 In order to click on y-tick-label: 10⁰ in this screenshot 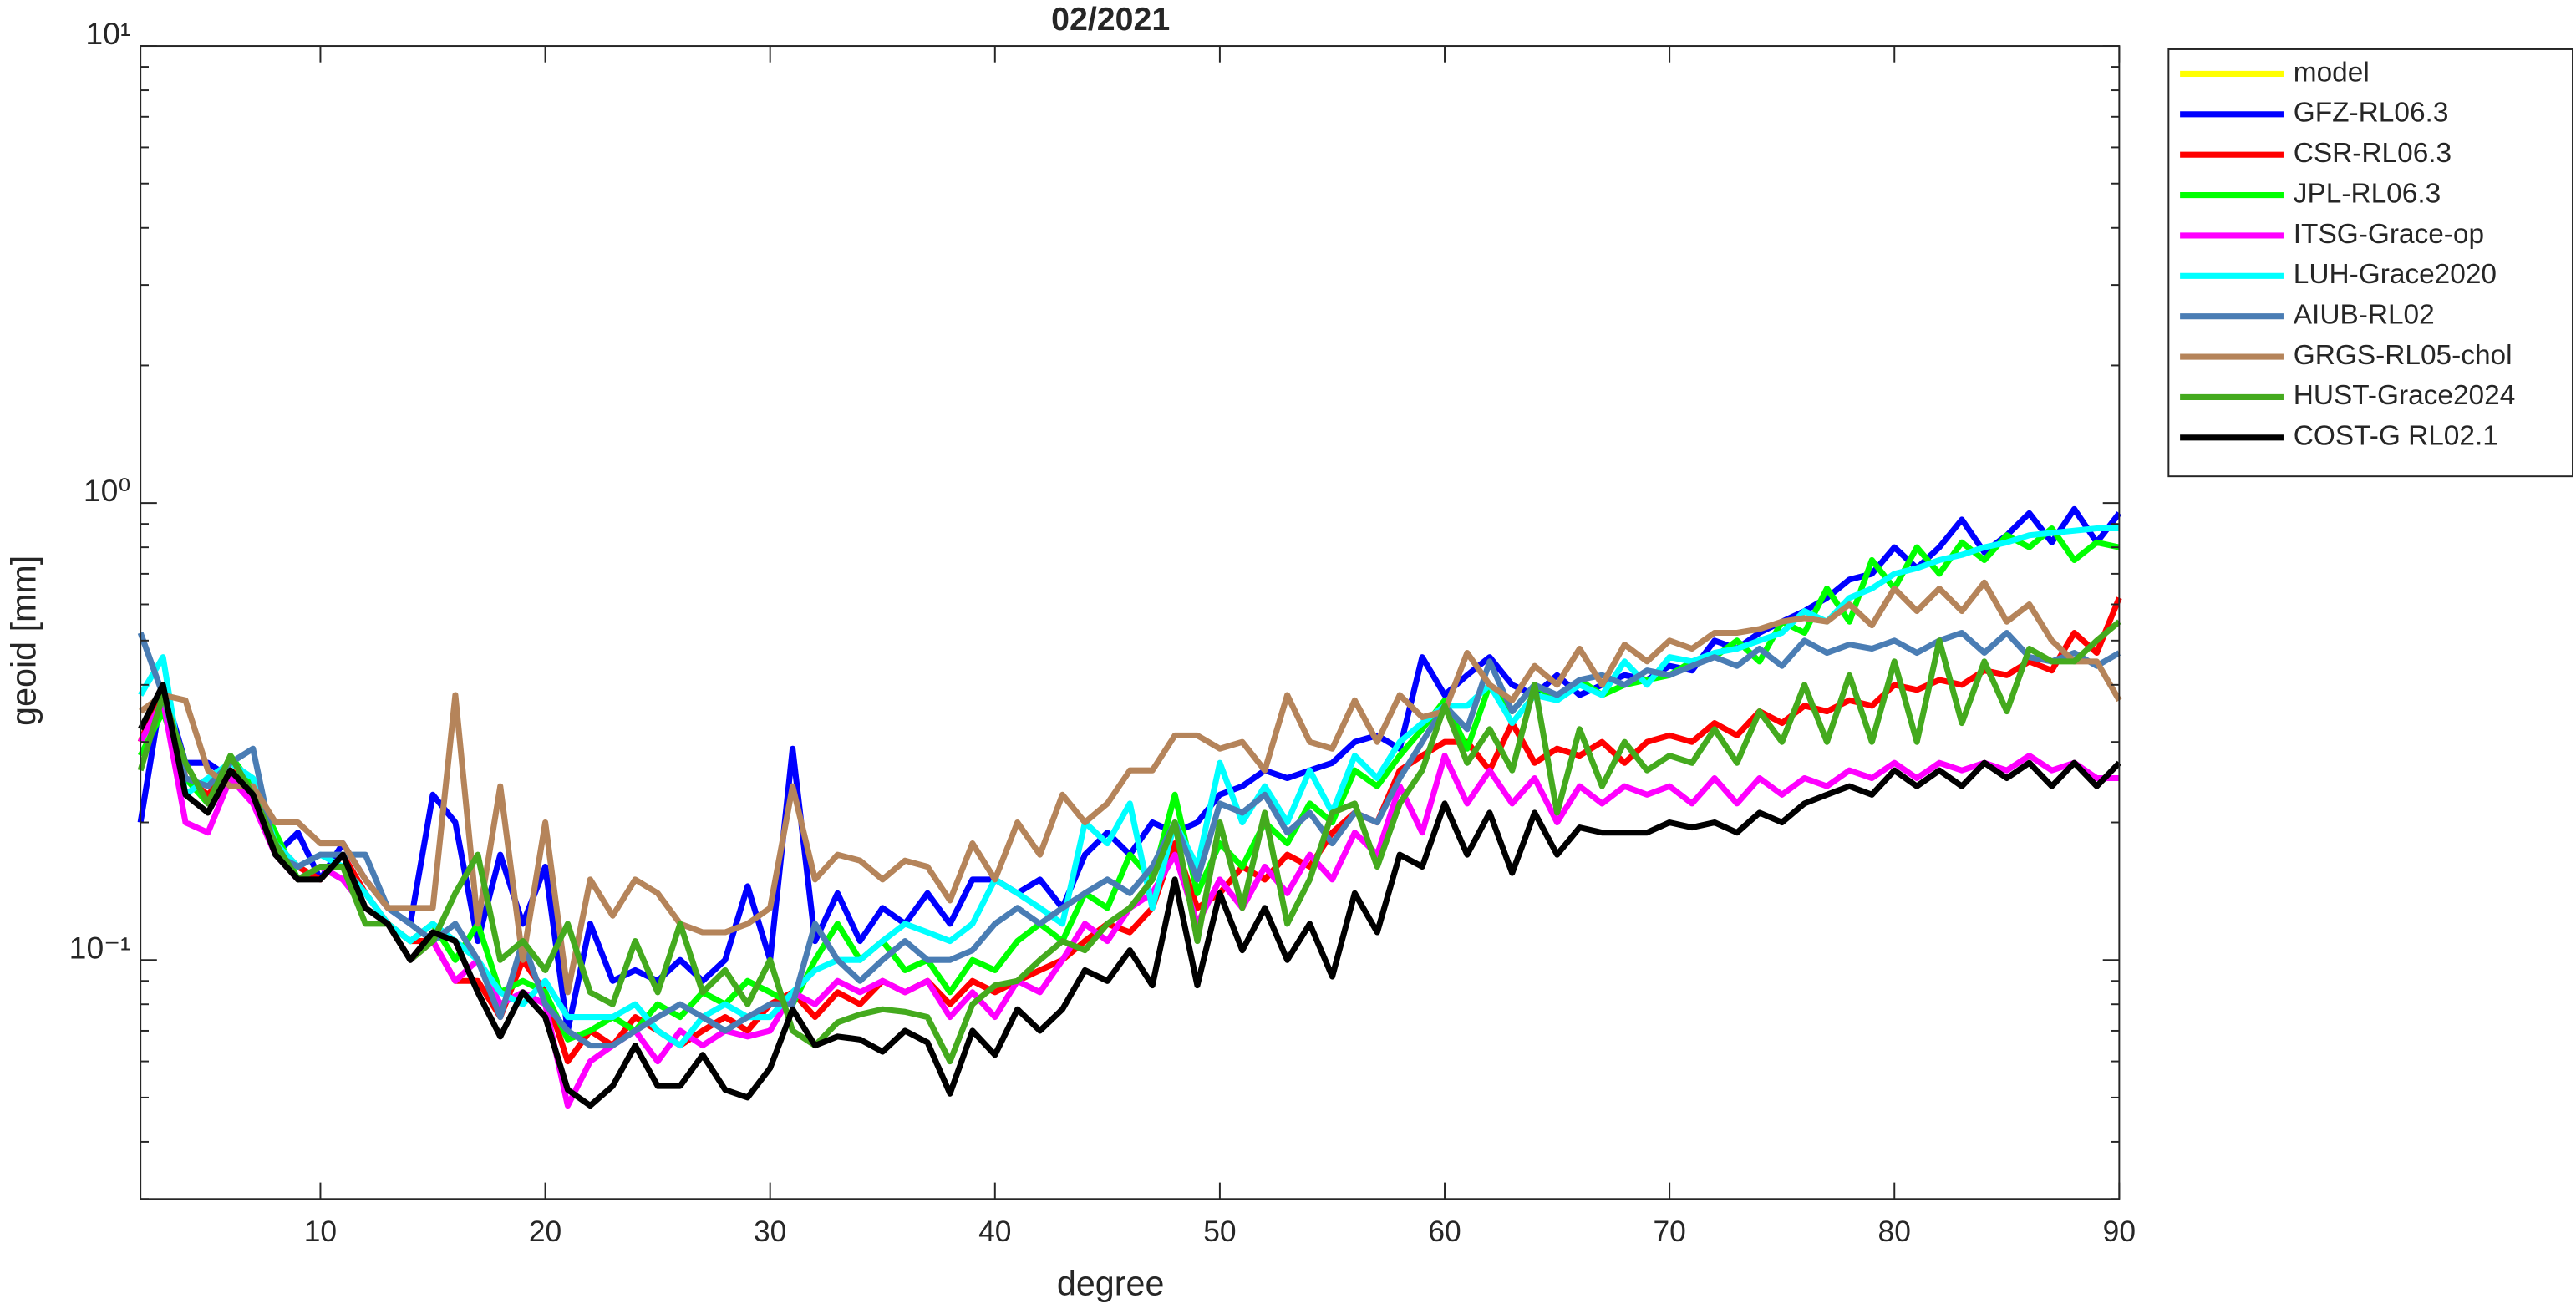, I will do `click(108, 490)`.